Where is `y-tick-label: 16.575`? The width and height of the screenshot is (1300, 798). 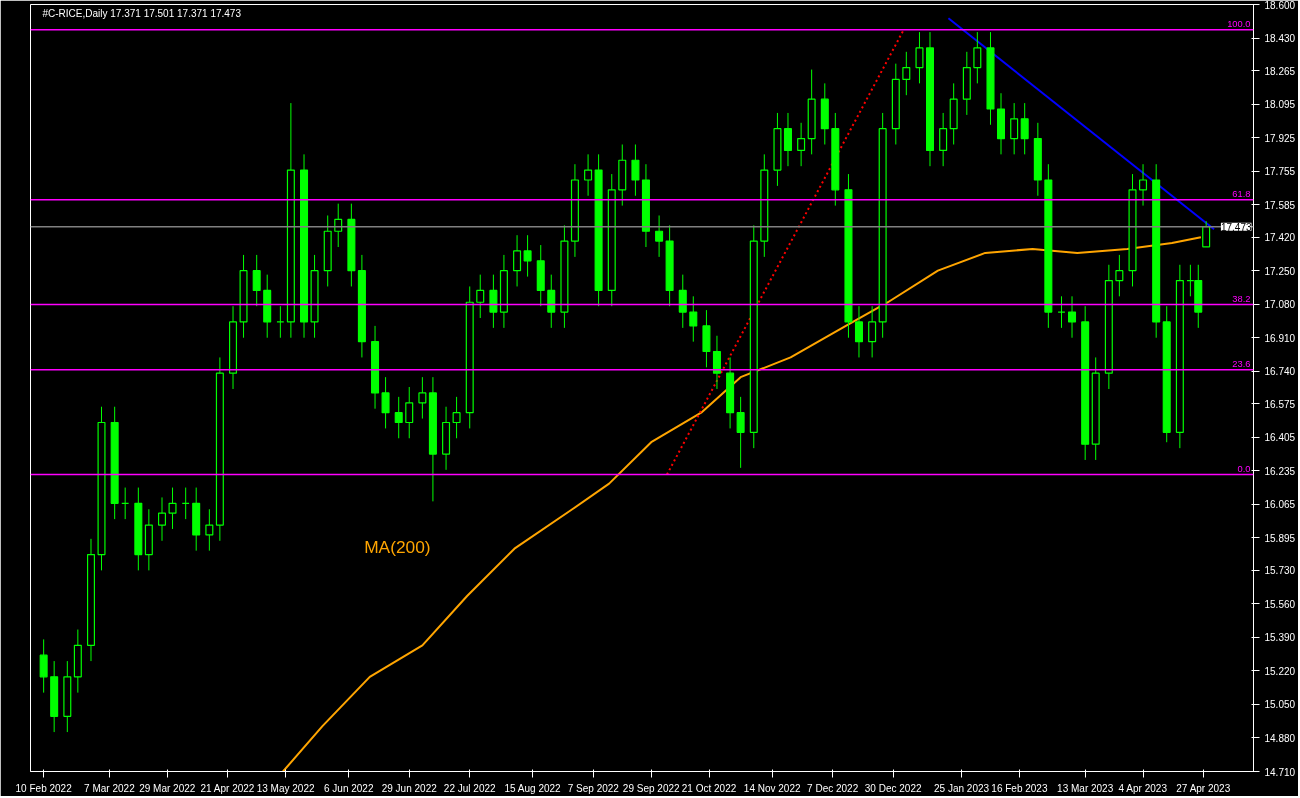 y-tick-label: 16.575 is located at coordinates (1280, 404).